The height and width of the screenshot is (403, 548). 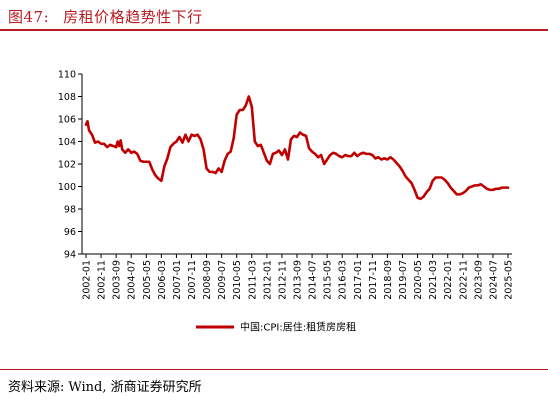 I want to click on y-tick-label: 94, so click(x=70, y=255).